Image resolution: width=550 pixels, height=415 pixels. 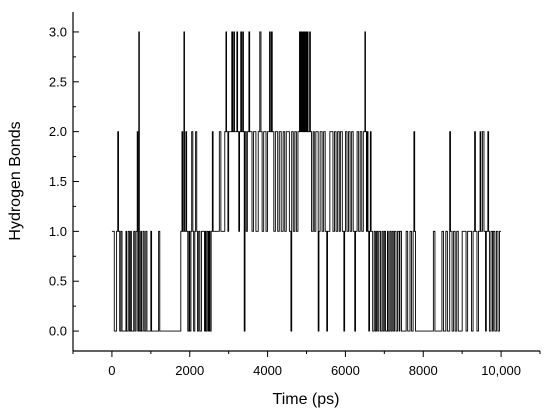 What do you see at coordinates (58, 331) in the screenshot?
I see `y-tick-label: 0.0` at bounding box center [58, 331].